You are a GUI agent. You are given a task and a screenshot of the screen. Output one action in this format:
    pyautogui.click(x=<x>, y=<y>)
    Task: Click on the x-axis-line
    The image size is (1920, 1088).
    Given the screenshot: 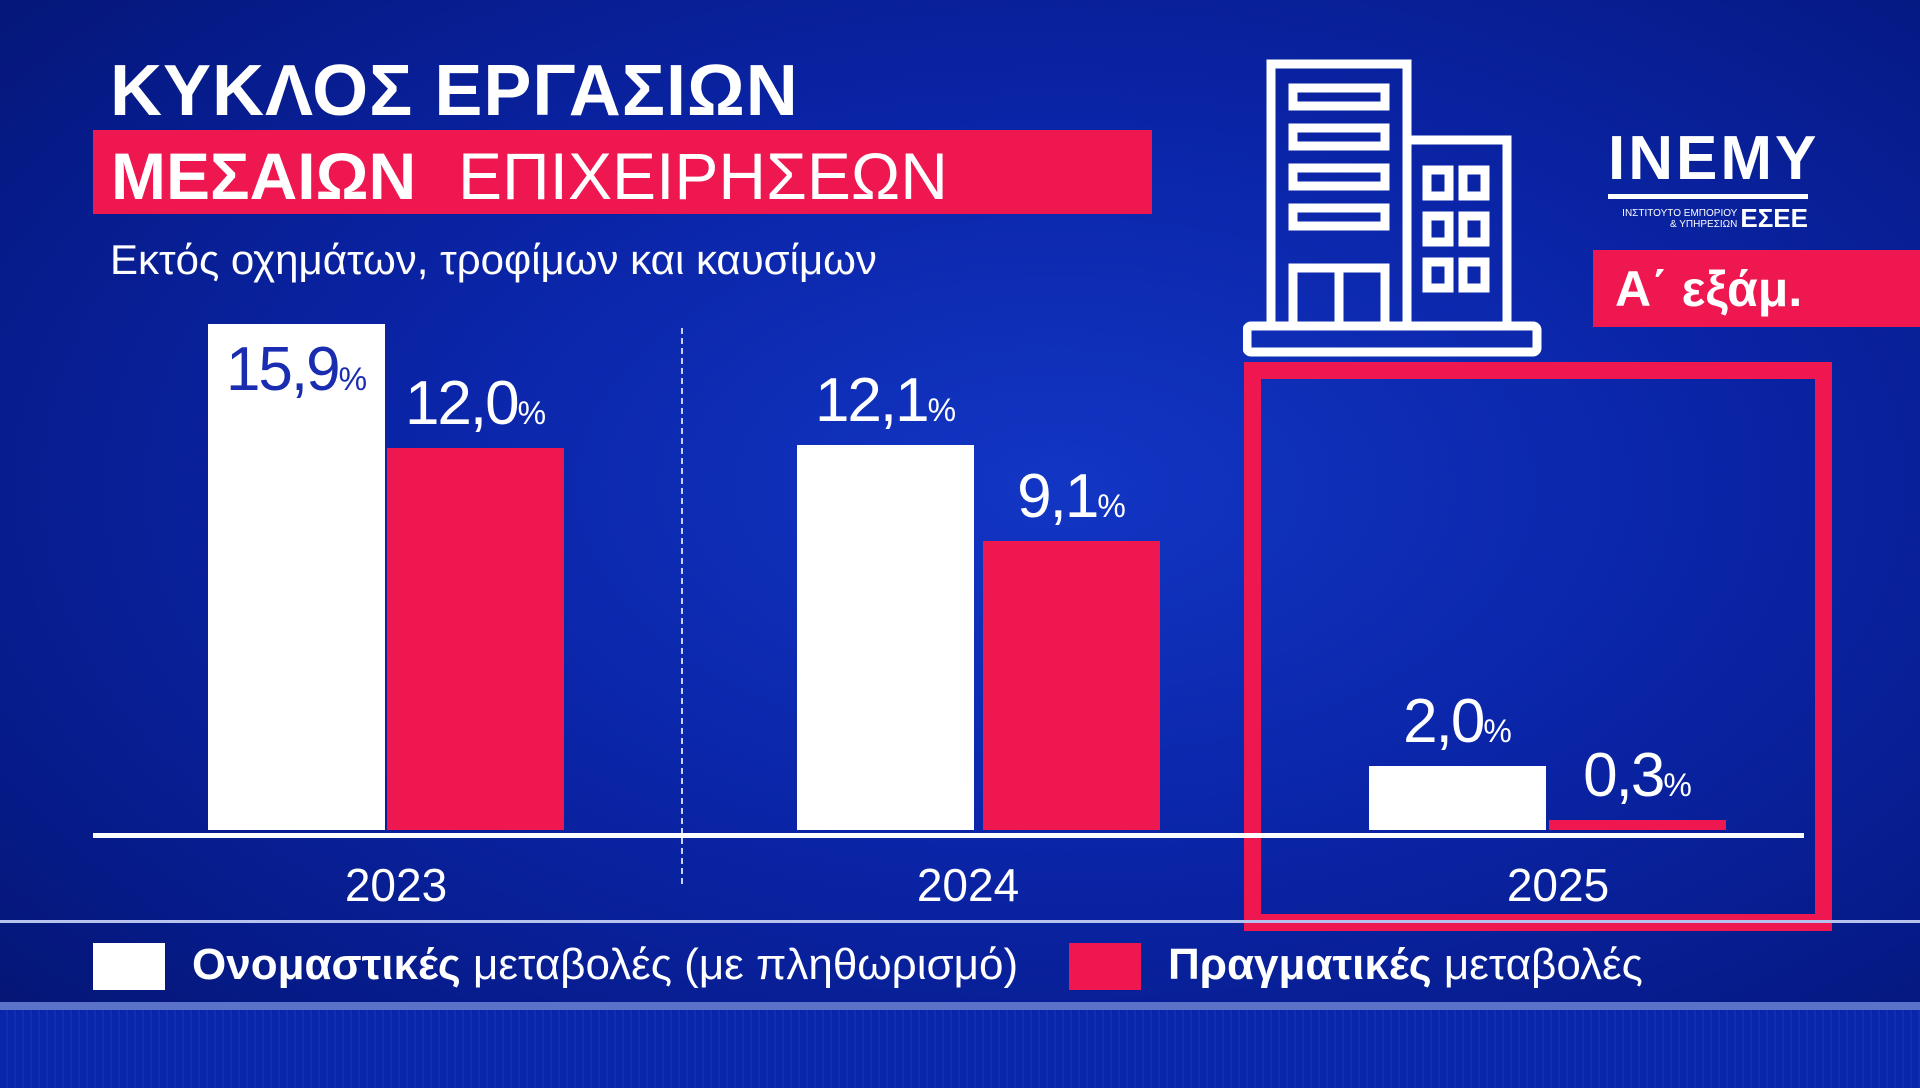 What is the action you would take?
    pyautogui.click(x=948, y=835)
    